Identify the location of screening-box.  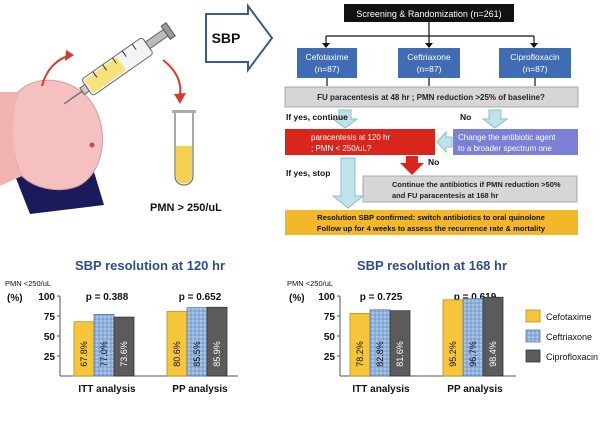
(429, 13).